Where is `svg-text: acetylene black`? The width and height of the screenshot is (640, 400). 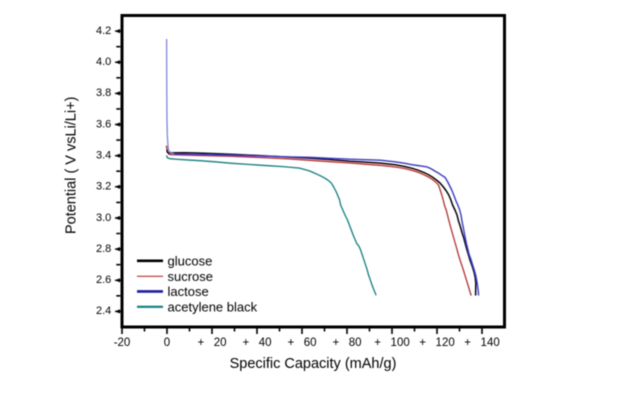
svg-text: acetylene black is located at coordinates (213, 307).